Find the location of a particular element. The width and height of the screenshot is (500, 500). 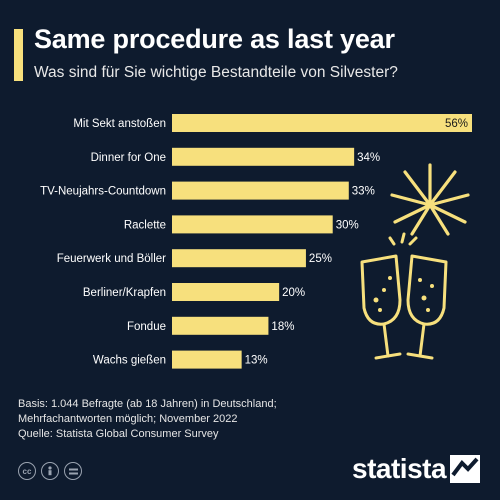

category-label: Berliner/Krapfen is located at coordinates (124, 293).